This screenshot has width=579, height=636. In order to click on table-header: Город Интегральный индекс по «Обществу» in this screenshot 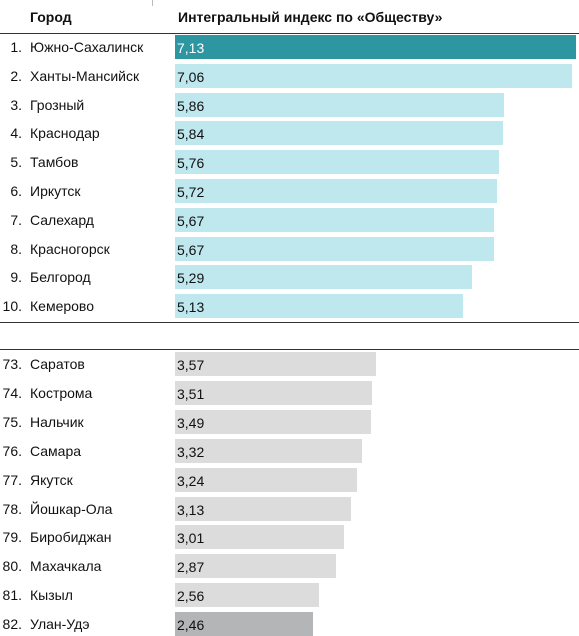, I will do `click(289, 16)`.